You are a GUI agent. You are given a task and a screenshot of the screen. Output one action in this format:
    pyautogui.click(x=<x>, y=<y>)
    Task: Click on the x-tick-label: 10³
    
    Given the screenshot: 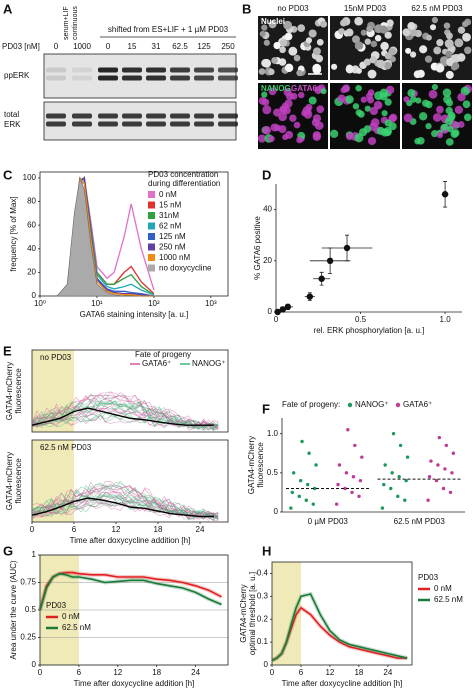 What is the action you would take?
    pyautogui.click(x=211, y=303)
    